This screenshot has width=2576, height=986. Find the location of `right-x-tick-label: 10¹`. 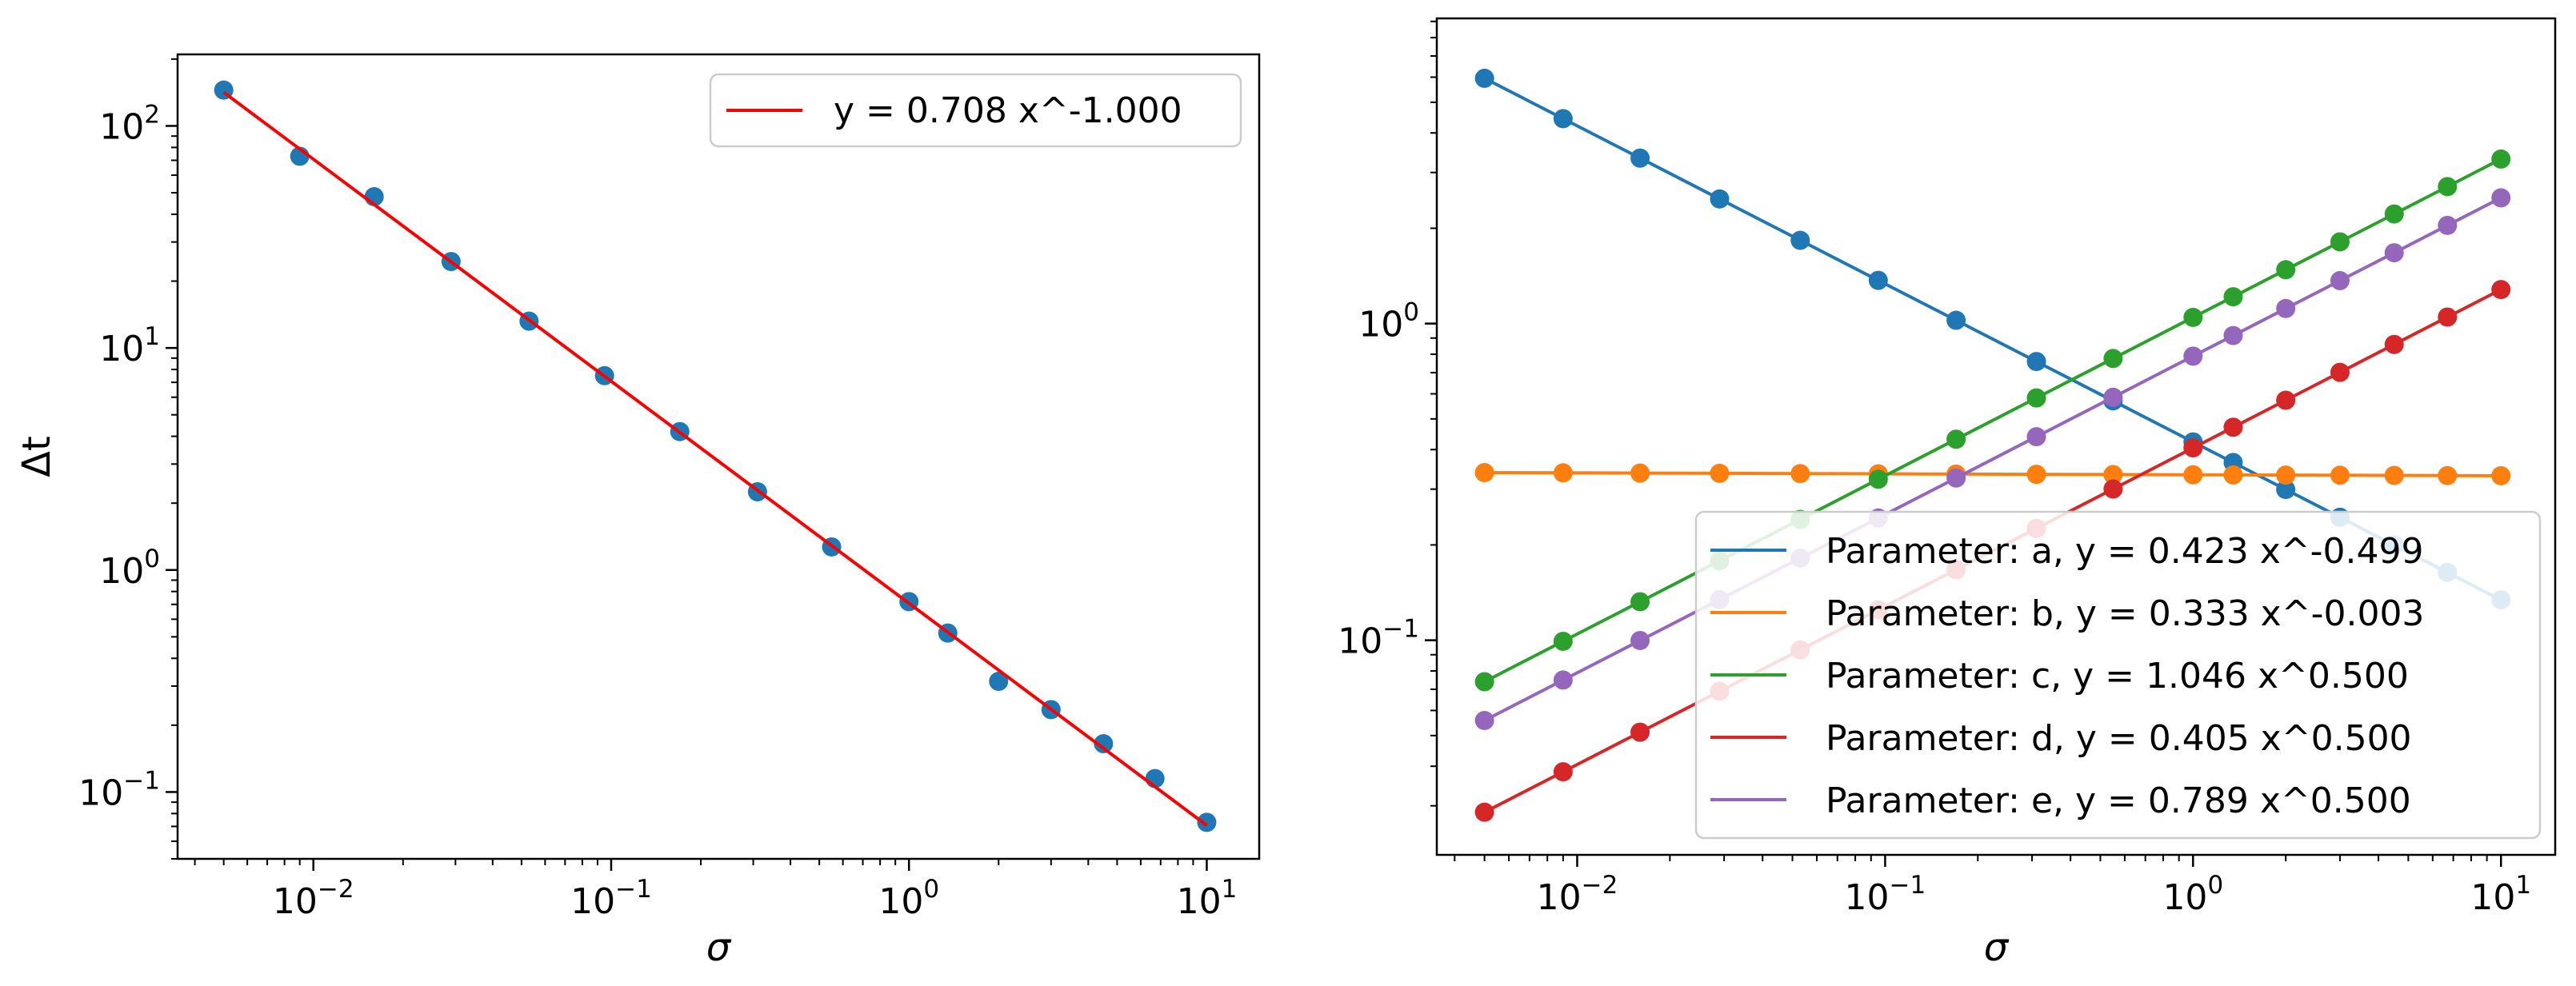

right-x-tick-label: 10¹ is located at coordinates (2500, 894).